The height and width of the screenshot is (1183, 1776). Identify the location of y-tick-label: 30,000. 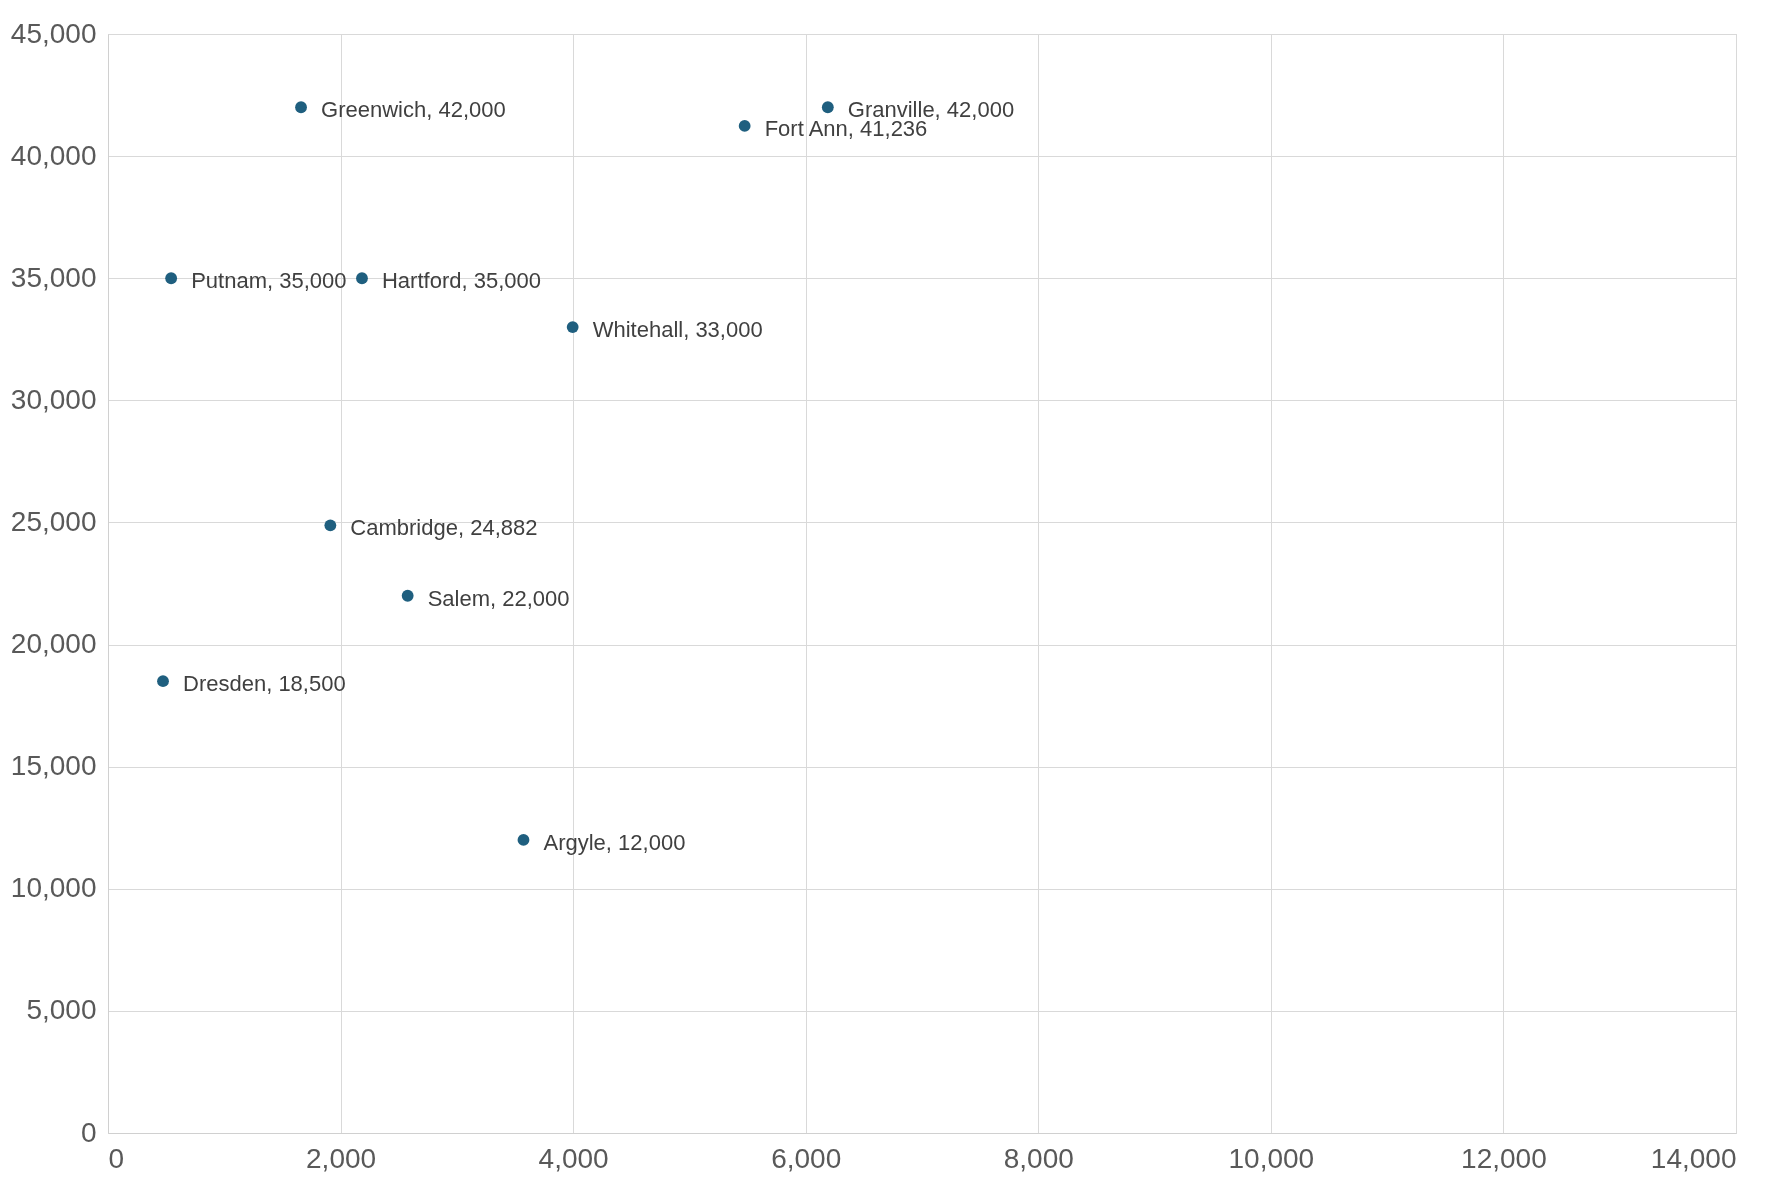
(53, 399).